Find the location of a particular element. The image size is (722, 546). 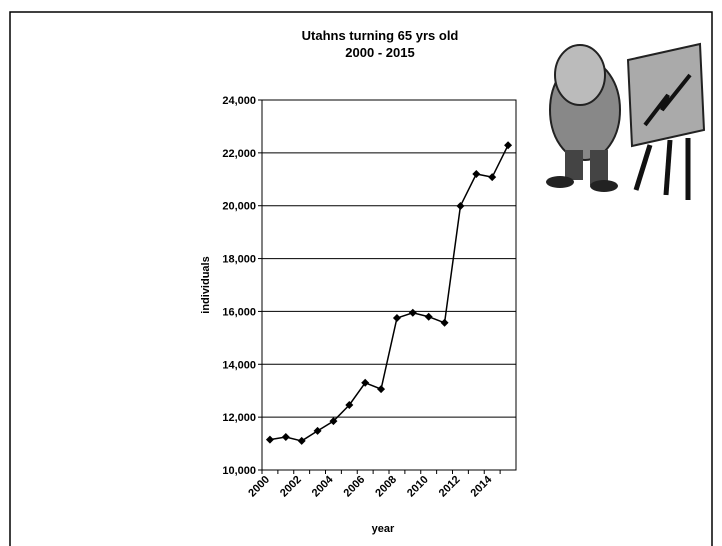

x-tick-label: 2014 is located at coordinates (482, 486).